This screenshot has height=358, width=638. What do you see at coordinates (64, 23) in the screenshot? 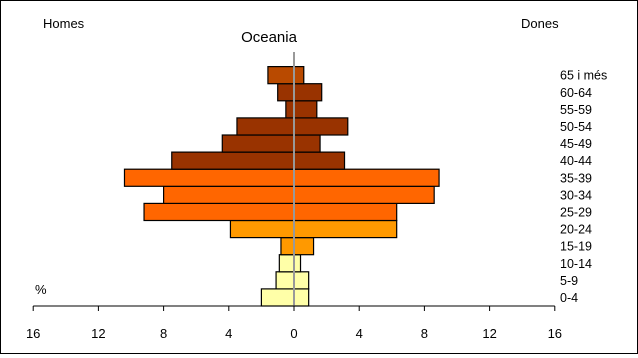
I see `left-axis-label: Homes` at bounding box center [64, 23].